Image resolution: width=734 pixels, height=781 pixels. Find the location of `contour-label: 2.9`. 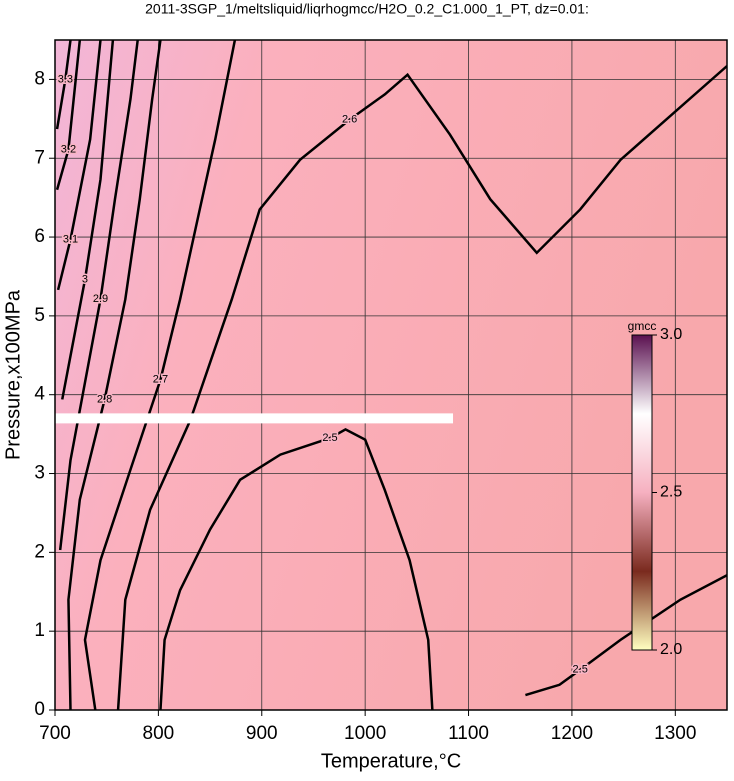

contour-label: 2.9 is located at coordinates (100, 299).